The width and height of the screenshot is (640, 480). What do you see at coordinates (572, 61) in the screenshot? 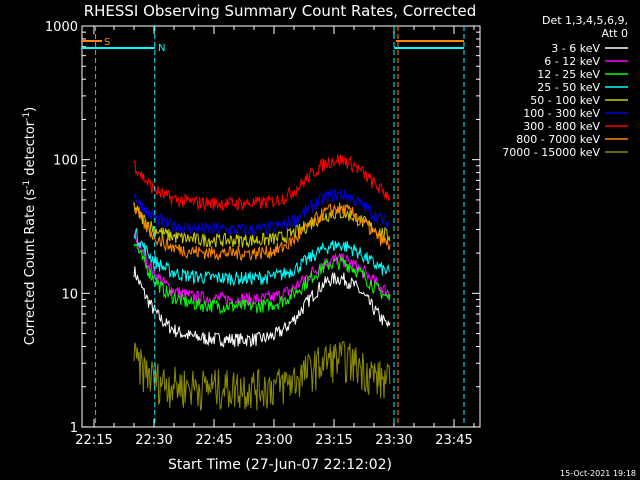
I see `legend-entry-label: 6 - 12 keV` at bounding box center [572, 61].